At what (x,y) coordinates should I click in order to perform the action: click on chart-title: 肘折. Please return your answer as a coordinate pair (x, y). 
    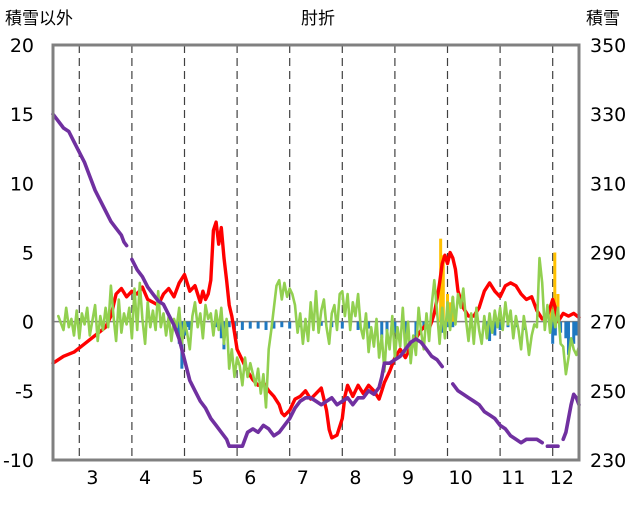
    Looking at the image, I should click on (318, 19).